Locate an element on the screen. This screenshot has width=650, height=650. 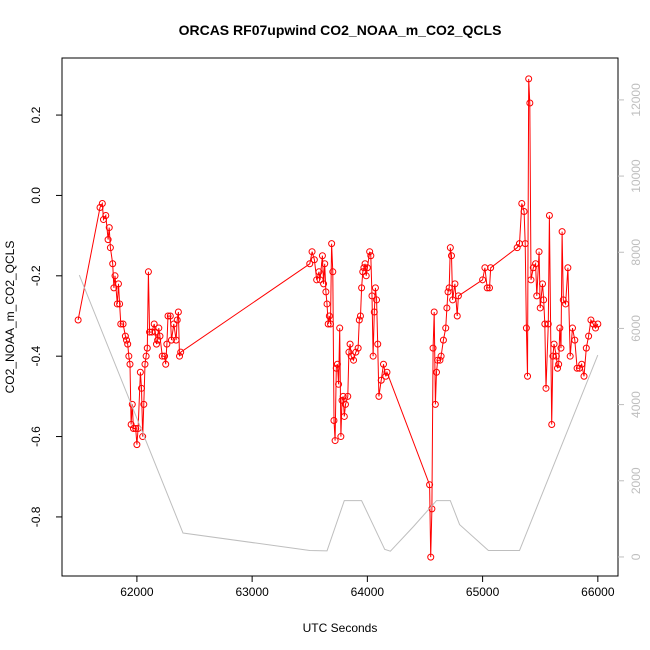
x-tick-label: 66000 is located at coordinates (598, 592).